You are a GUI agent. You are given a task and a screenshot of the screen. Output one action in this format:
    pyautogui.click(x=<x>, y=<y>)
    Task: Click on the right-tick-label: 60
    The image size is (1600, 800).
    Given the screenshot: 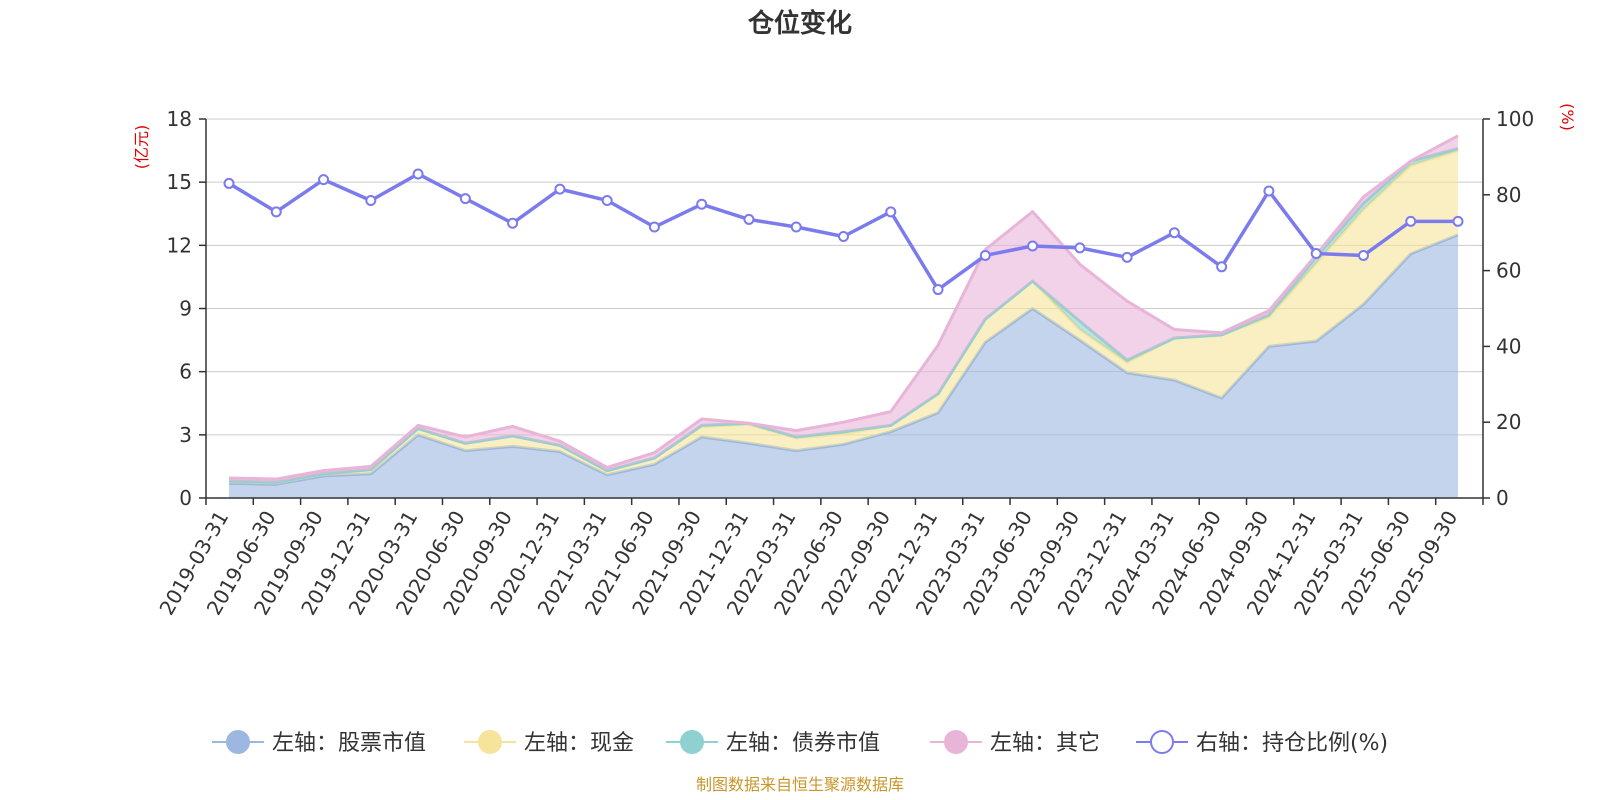 What is the action you would take?
    pyautogui.click(x=1508, y=271)
    